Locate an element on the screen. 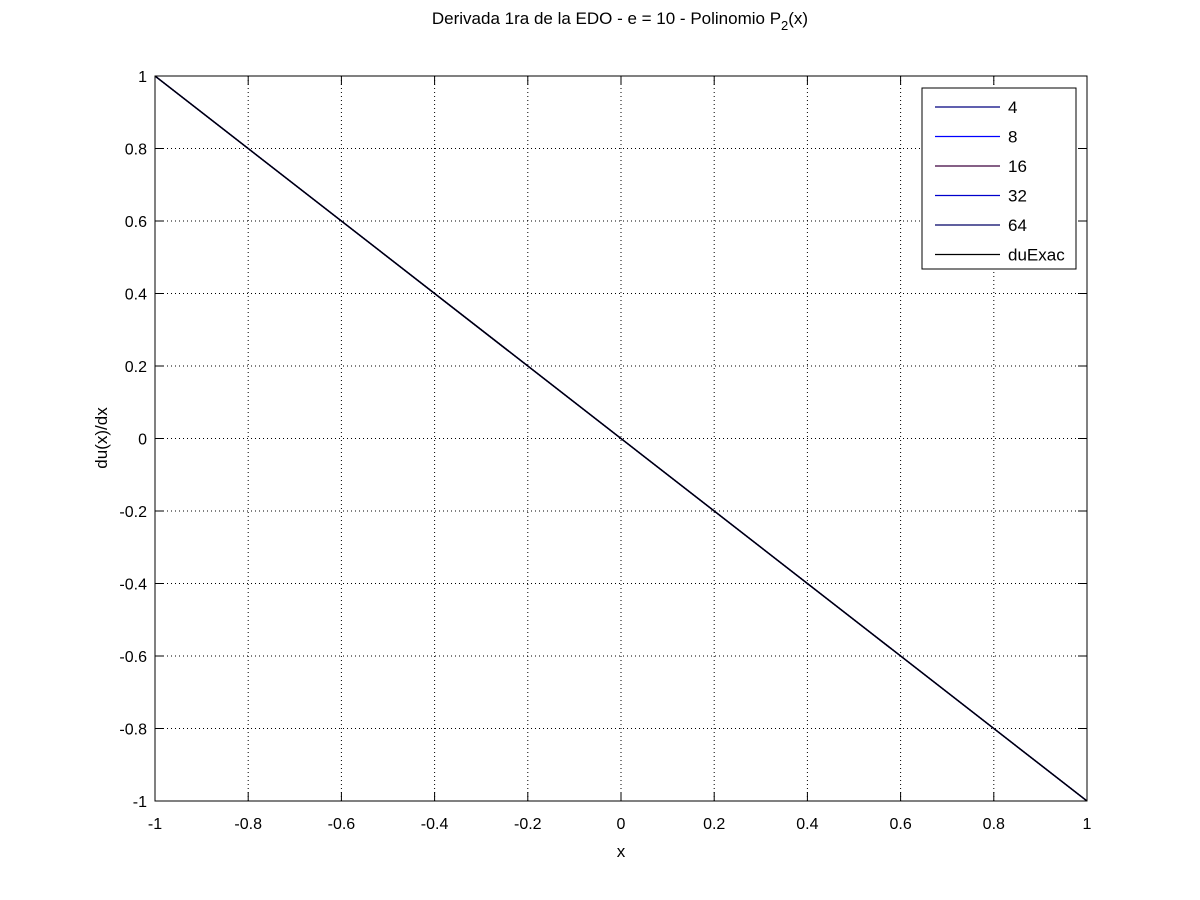 This screenshot has width=1200, height=900. x-tick-label: -0.4 is located at coordinates (435, 824).